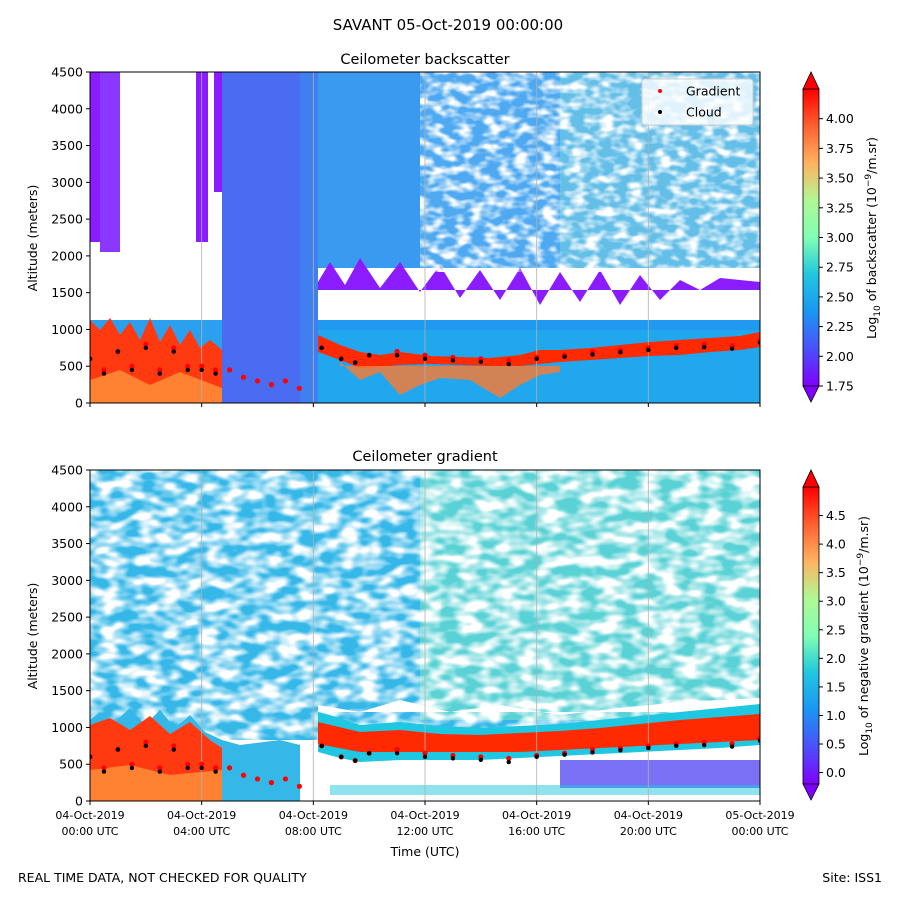 The image size is (900, 900). Describe the element at coordinates (67, 145) in the screenshot. I see `ytick-label: 3500` at that location.